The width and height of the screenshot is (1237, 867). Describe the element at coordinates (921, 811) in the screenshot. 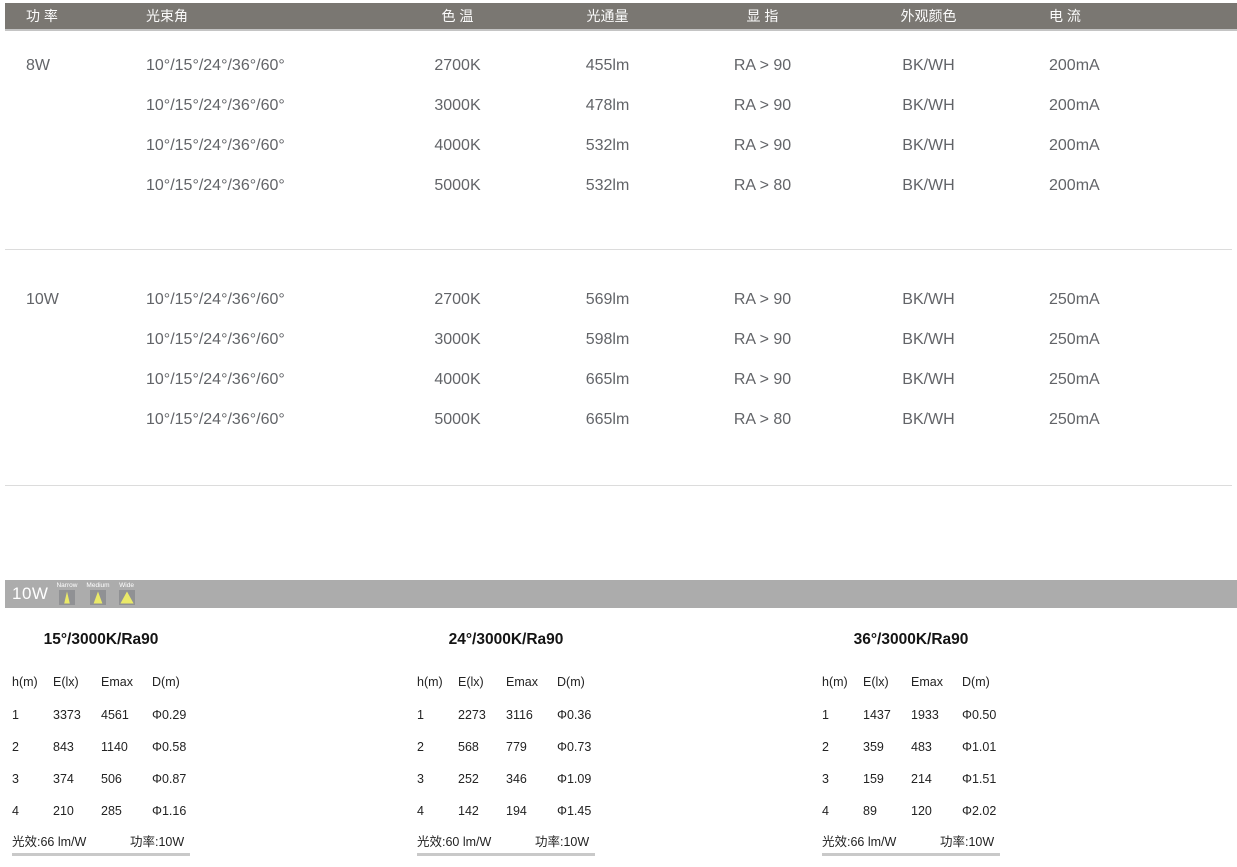

I see `emax-cell: 120` at that location.